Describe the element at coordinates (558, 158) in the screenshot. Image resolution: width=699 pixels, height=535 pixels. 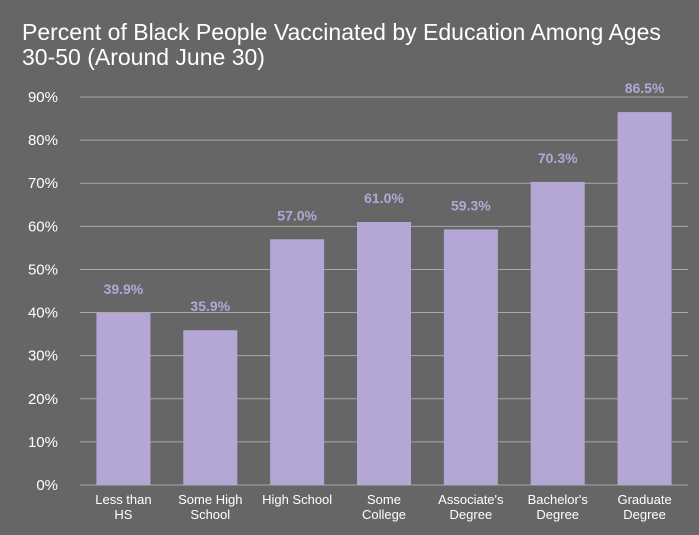
I see `data-label: 70.3%` at that location.